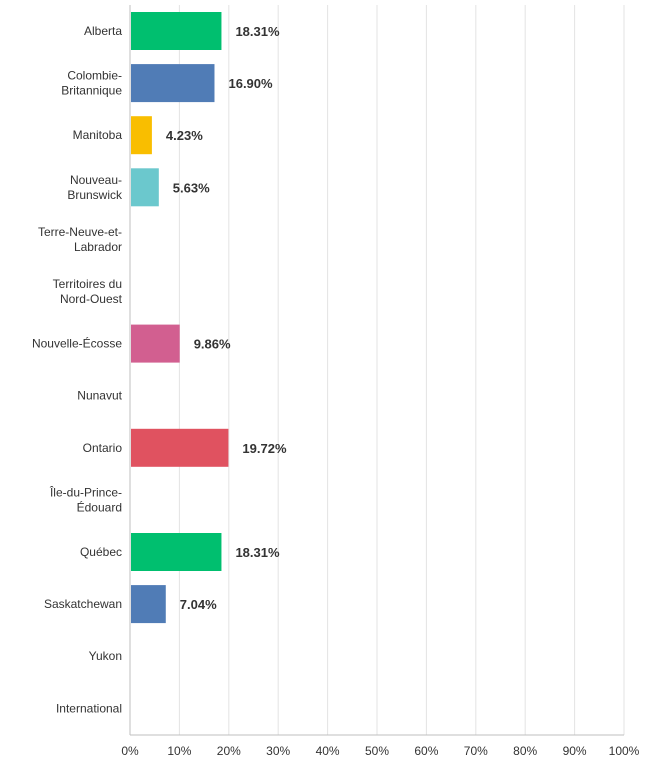  What do you see at coordinates (85, 499) in the screenshot?
I see `category-label: Île-du-Prince-Édouard` at bounding box center [85, 499].